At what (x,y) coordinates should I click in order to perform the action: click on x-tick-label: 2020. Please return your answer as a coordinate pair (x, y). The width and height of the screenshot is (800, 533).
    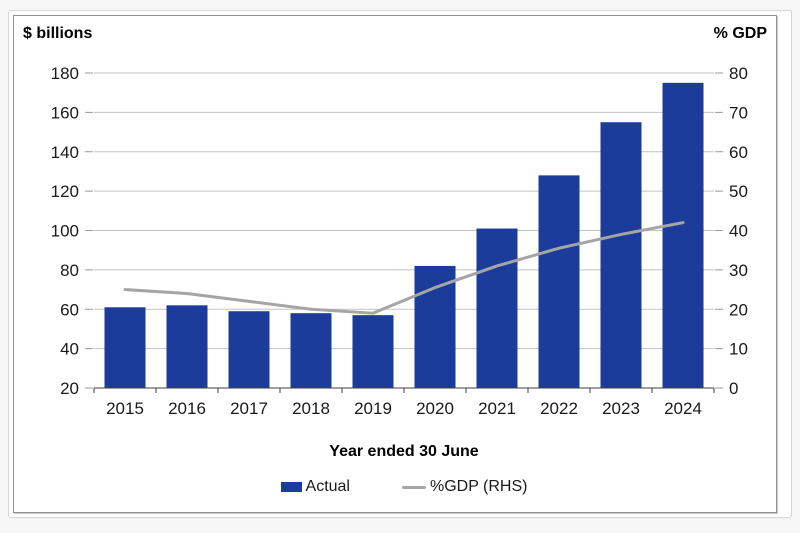
    Looking at the image, I should click on (435, 408).